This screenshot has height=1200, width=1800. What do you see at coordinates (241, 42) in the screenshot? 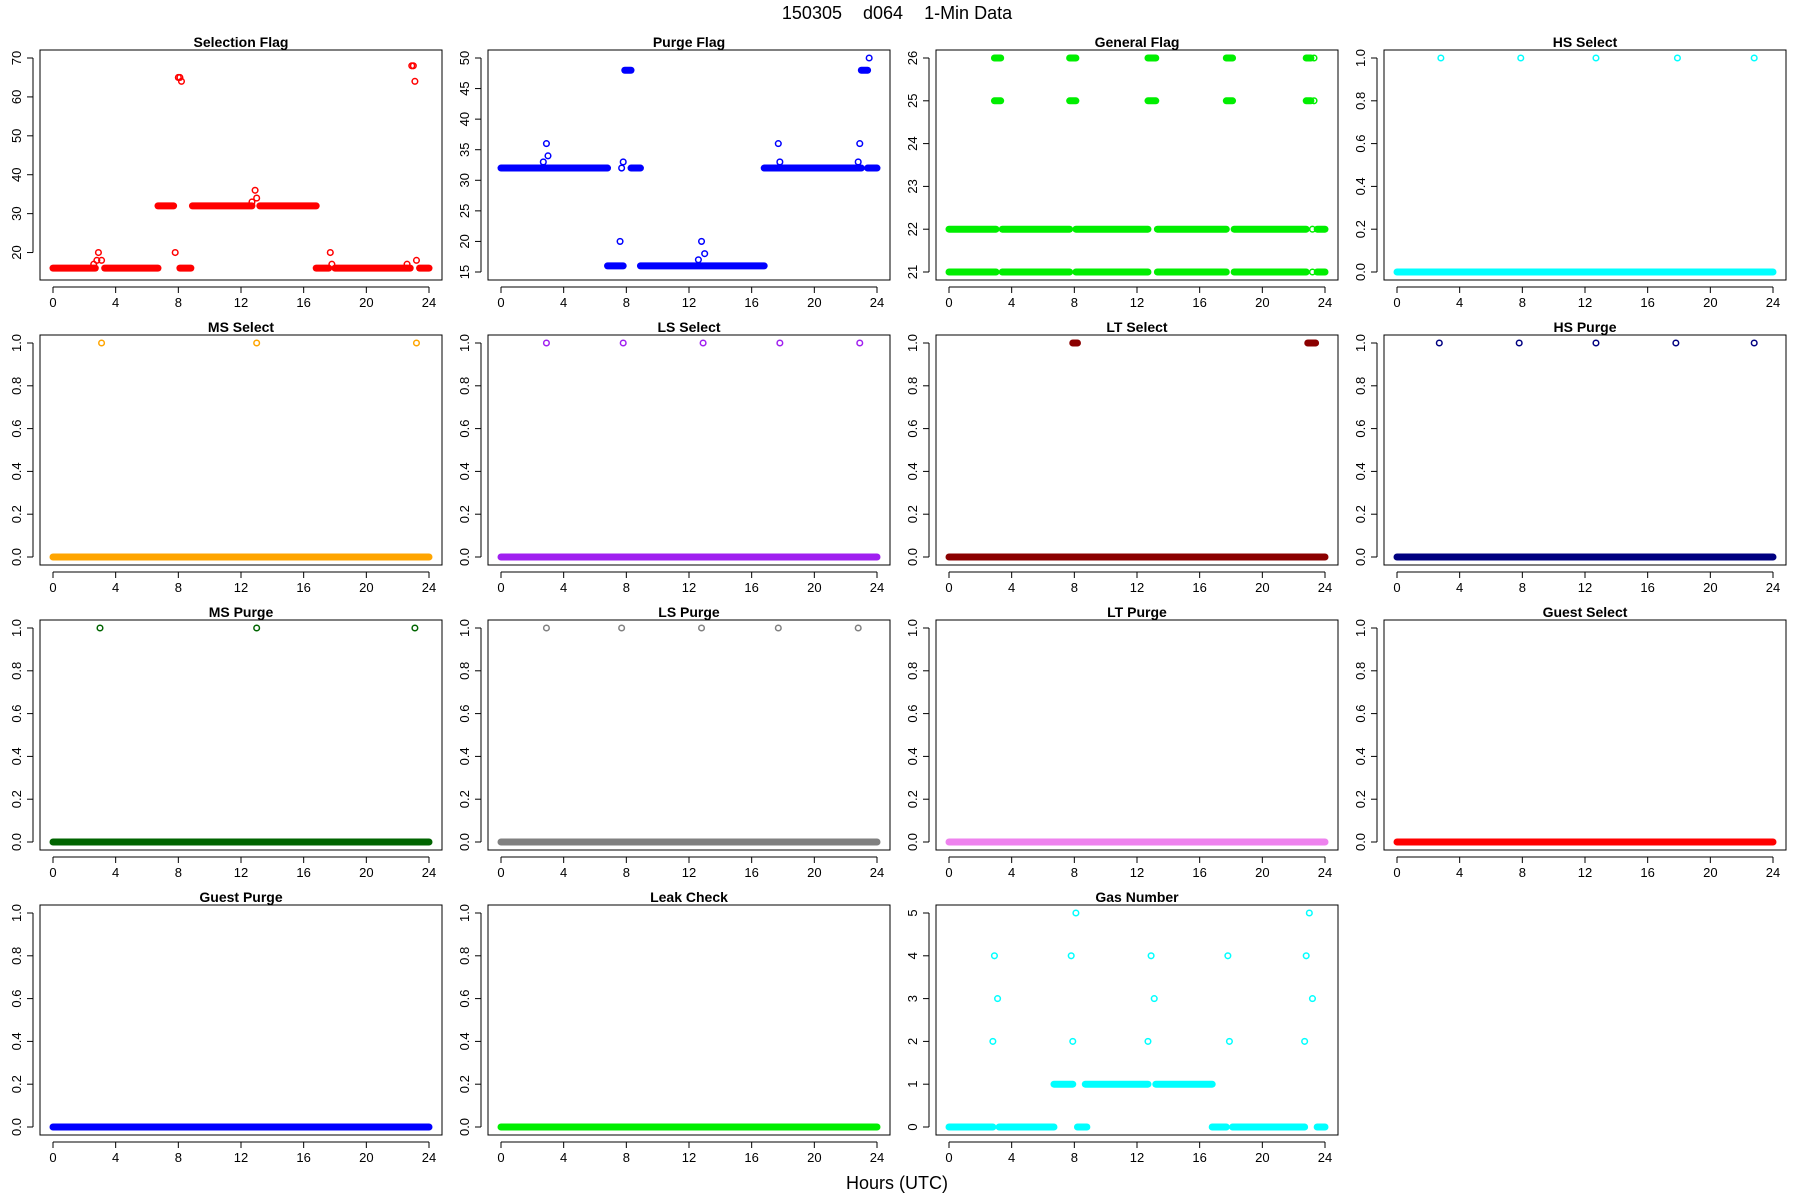
I see `panel-title-selection-flag: Selection Flag` at bounding box center [241, 42].